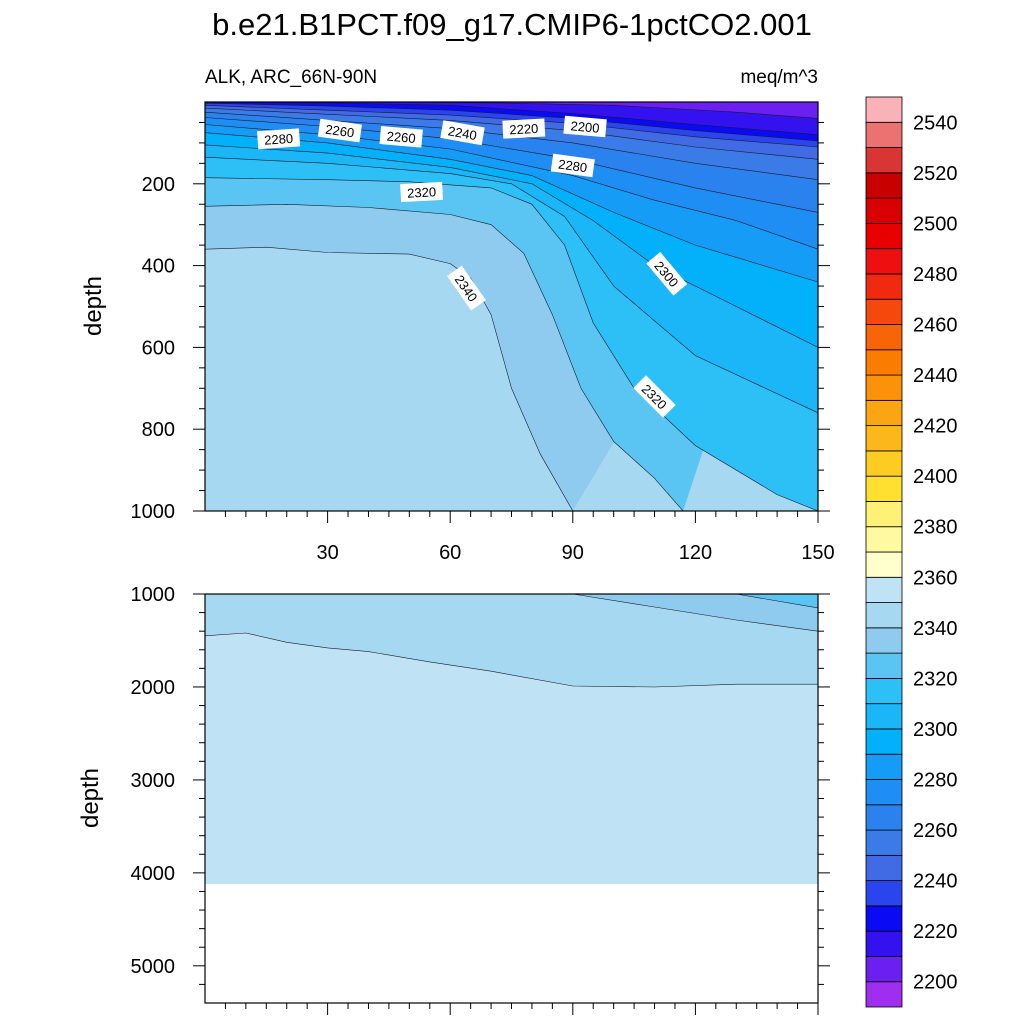 This screenshot has height=1024, width=1024. I want to click on contour-label: 2240, so click(462, 133).